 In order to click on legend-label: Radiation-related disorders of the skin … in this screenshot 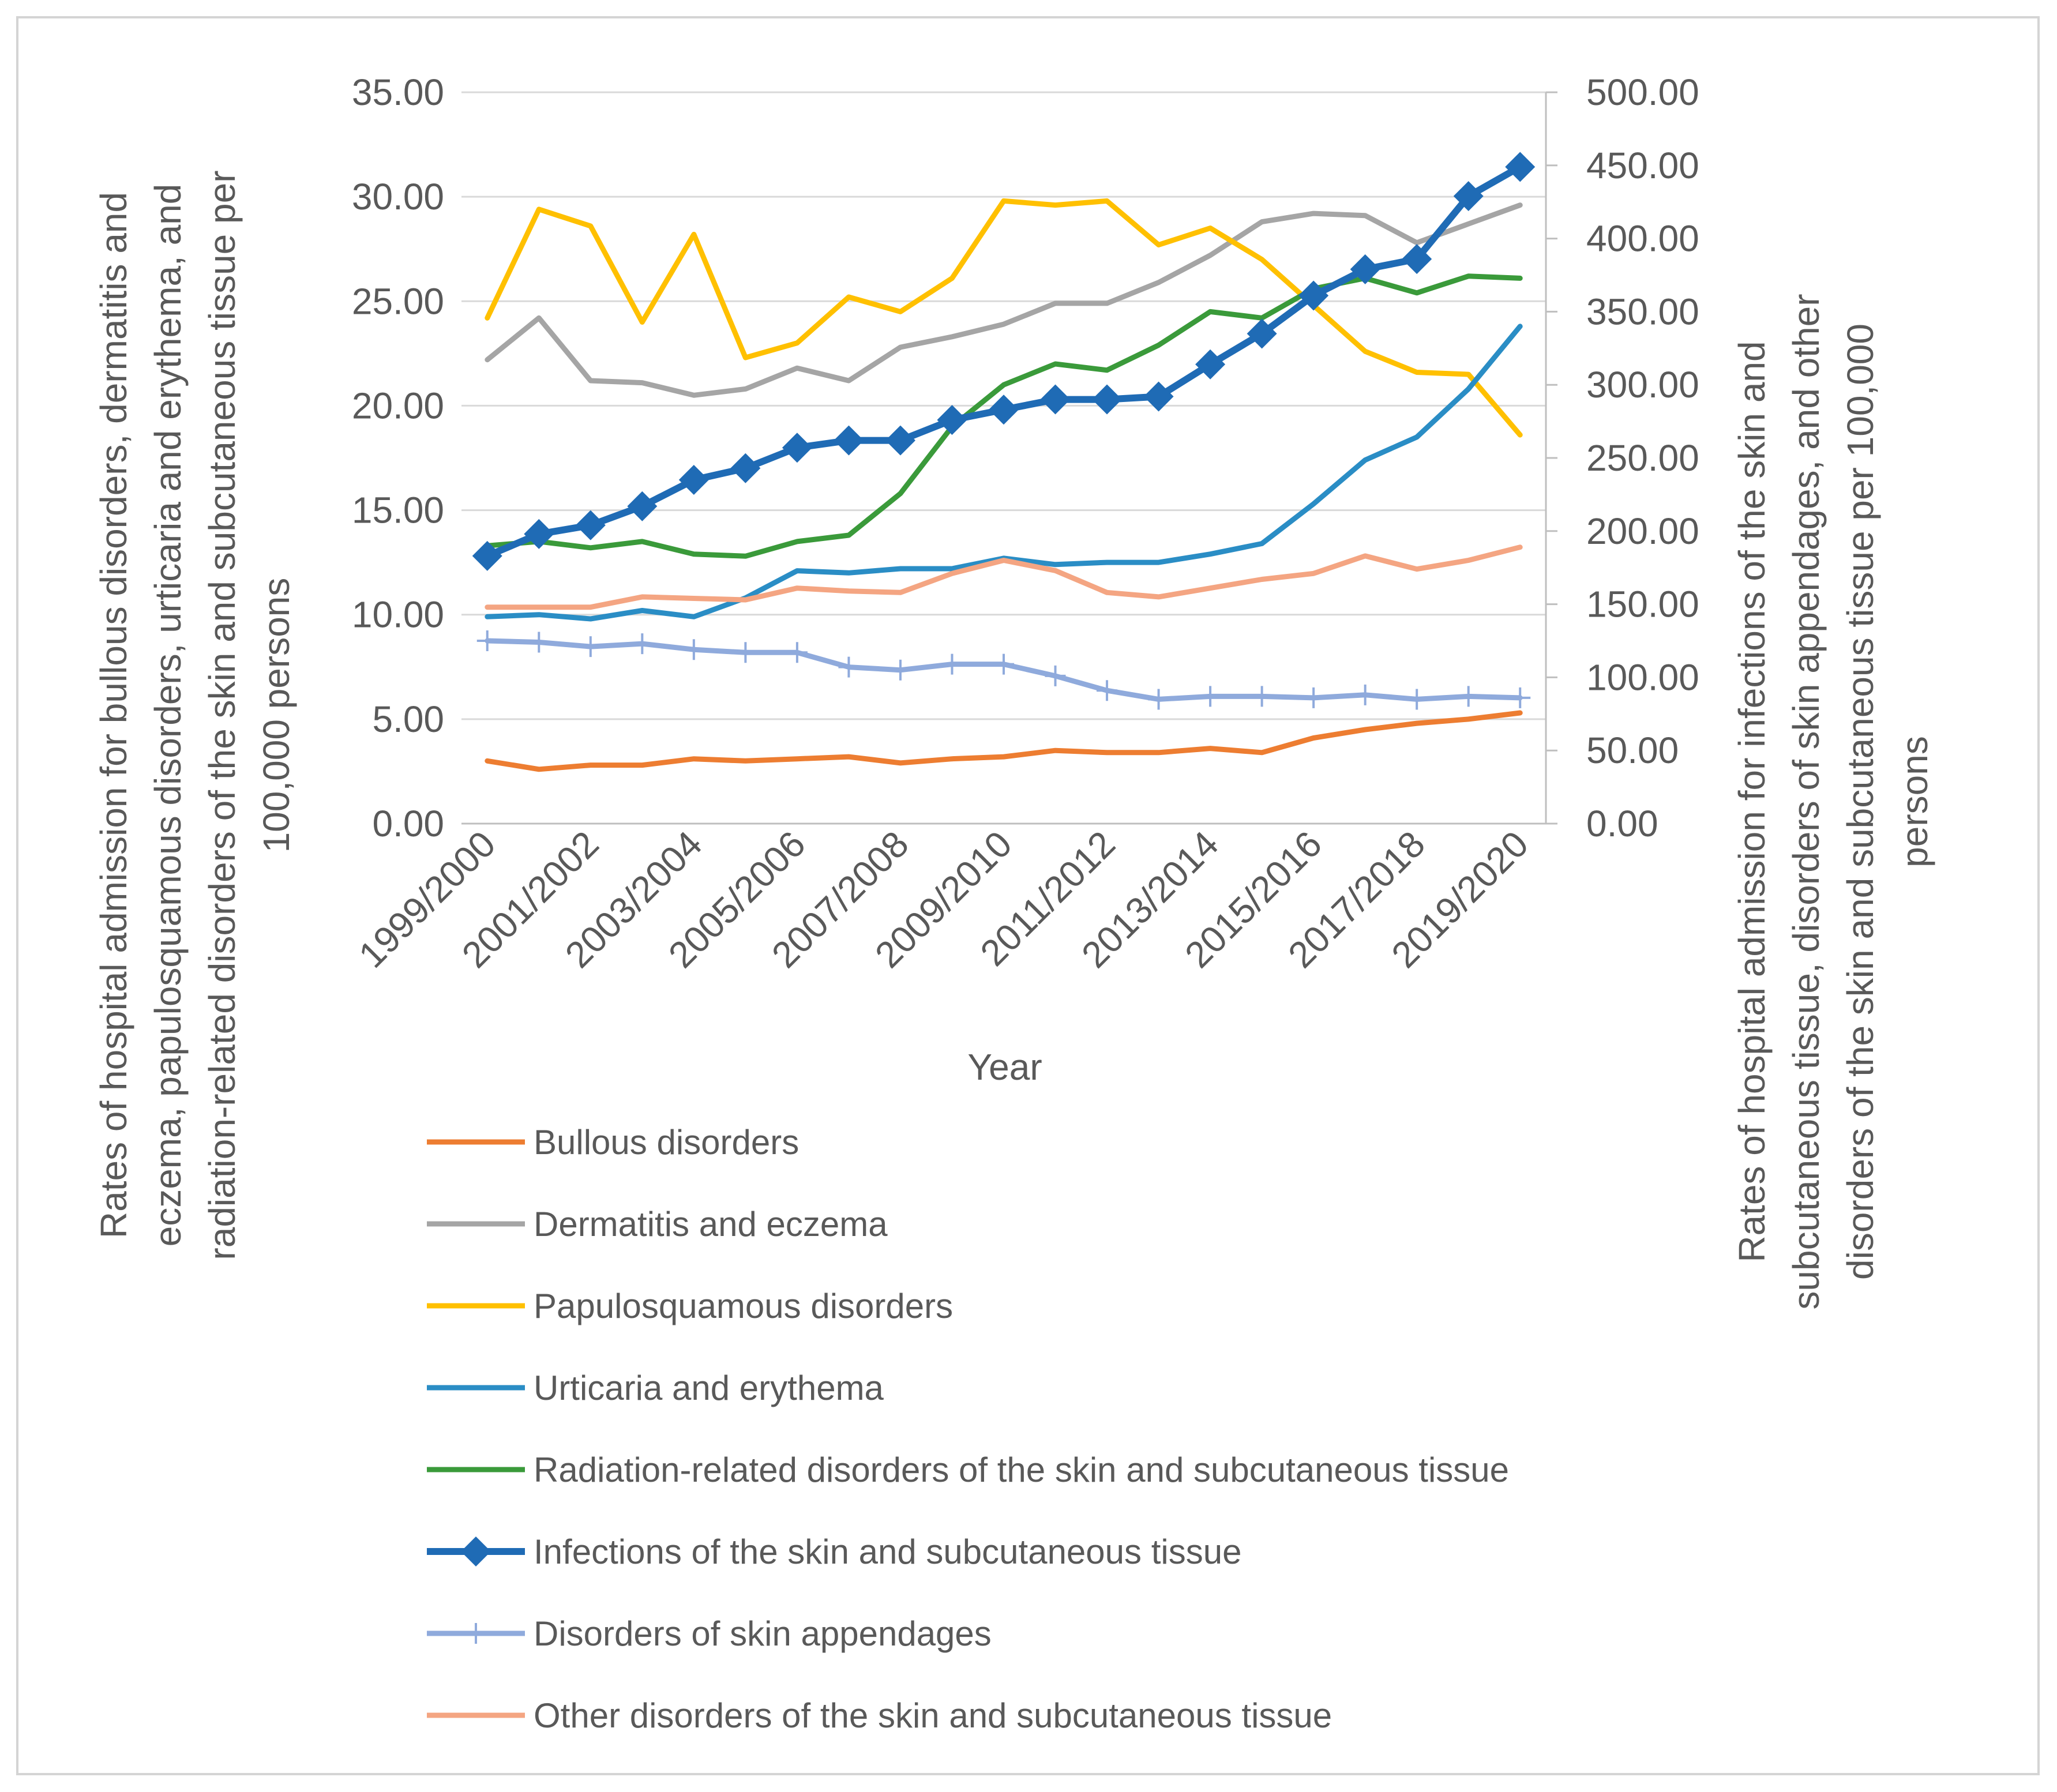, I will do `click(1021, 1470)`.